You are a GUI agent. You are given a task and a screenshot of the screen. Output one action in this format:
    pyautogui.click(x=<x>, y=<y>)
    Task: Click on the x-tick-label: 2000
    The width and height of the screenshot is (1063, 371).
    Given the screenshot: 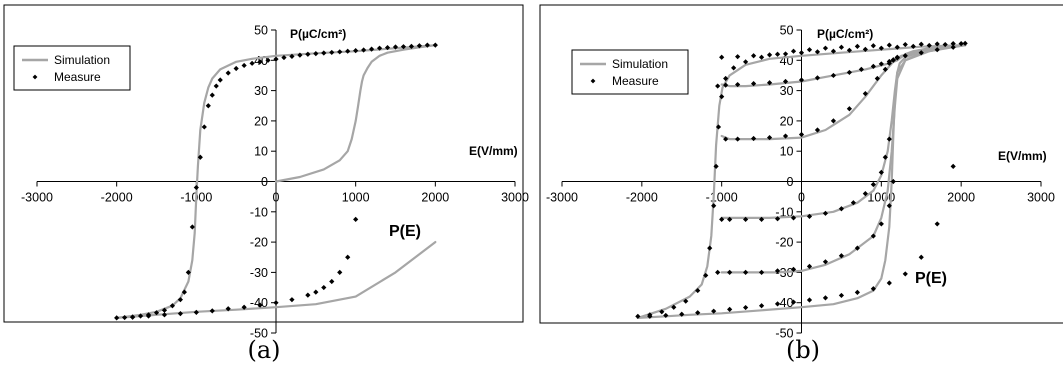 What is the action you would take?
    pyautogui.click(x=961, y=198)
    